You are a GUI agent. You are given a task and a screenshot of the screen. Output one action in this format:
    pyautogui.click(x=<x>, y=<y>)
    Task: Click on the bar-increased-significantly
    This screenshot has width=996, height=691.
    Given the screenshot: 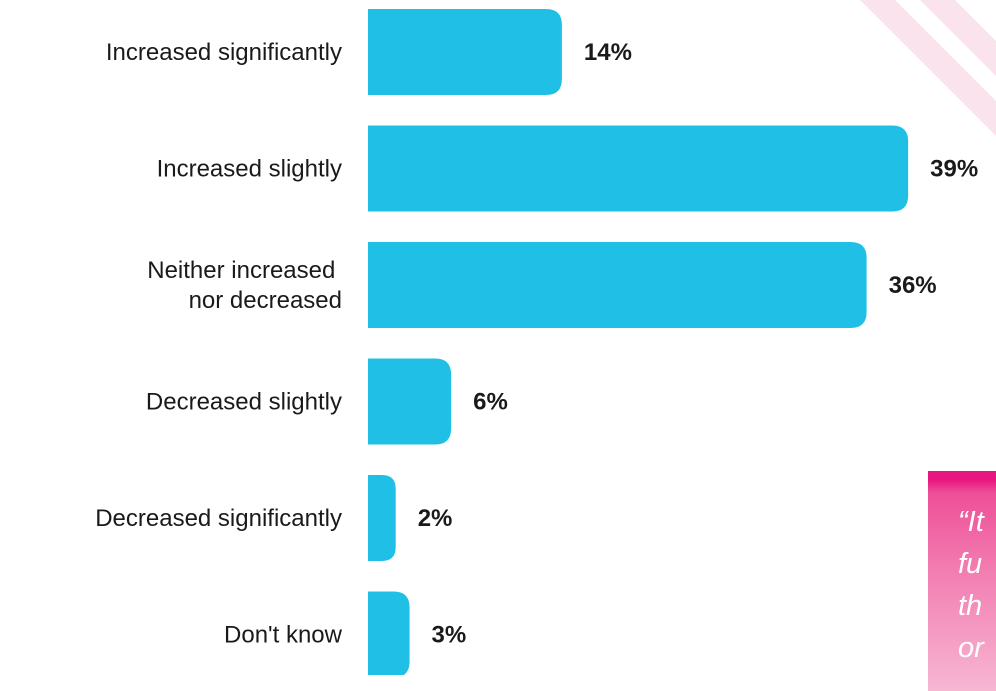 What is the action you would take?
    pyautogui.click(x=465, y=52)
    